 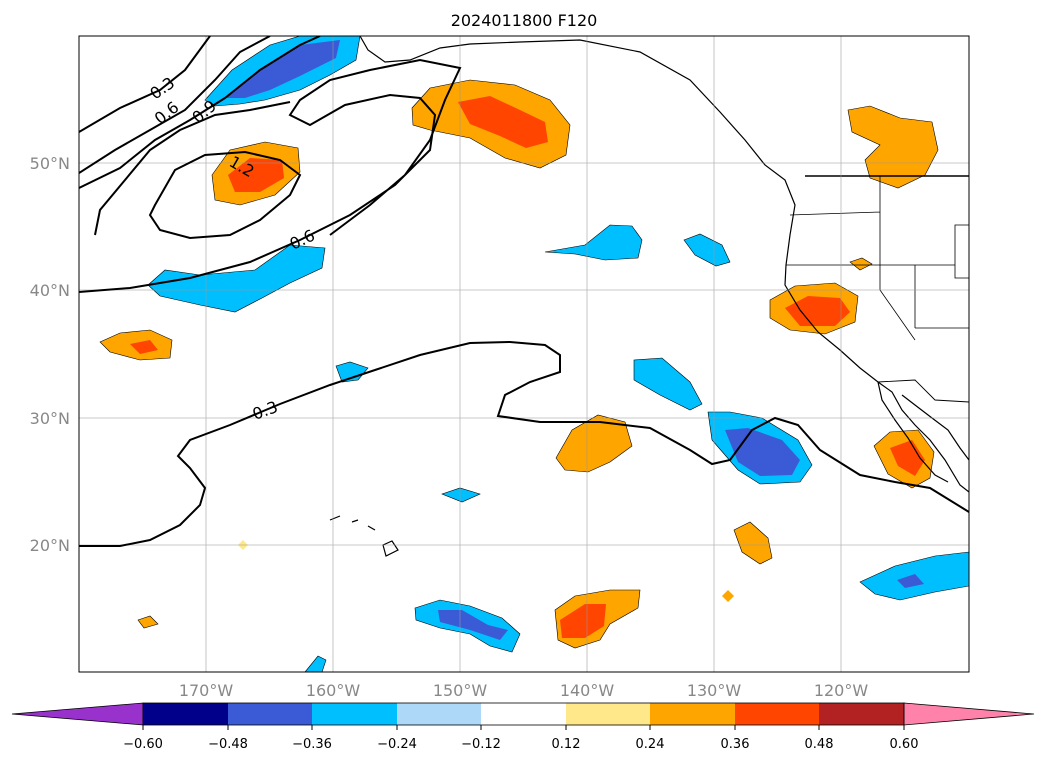 I want to click on colorbar-extend-min, so click(x=77, y=714).